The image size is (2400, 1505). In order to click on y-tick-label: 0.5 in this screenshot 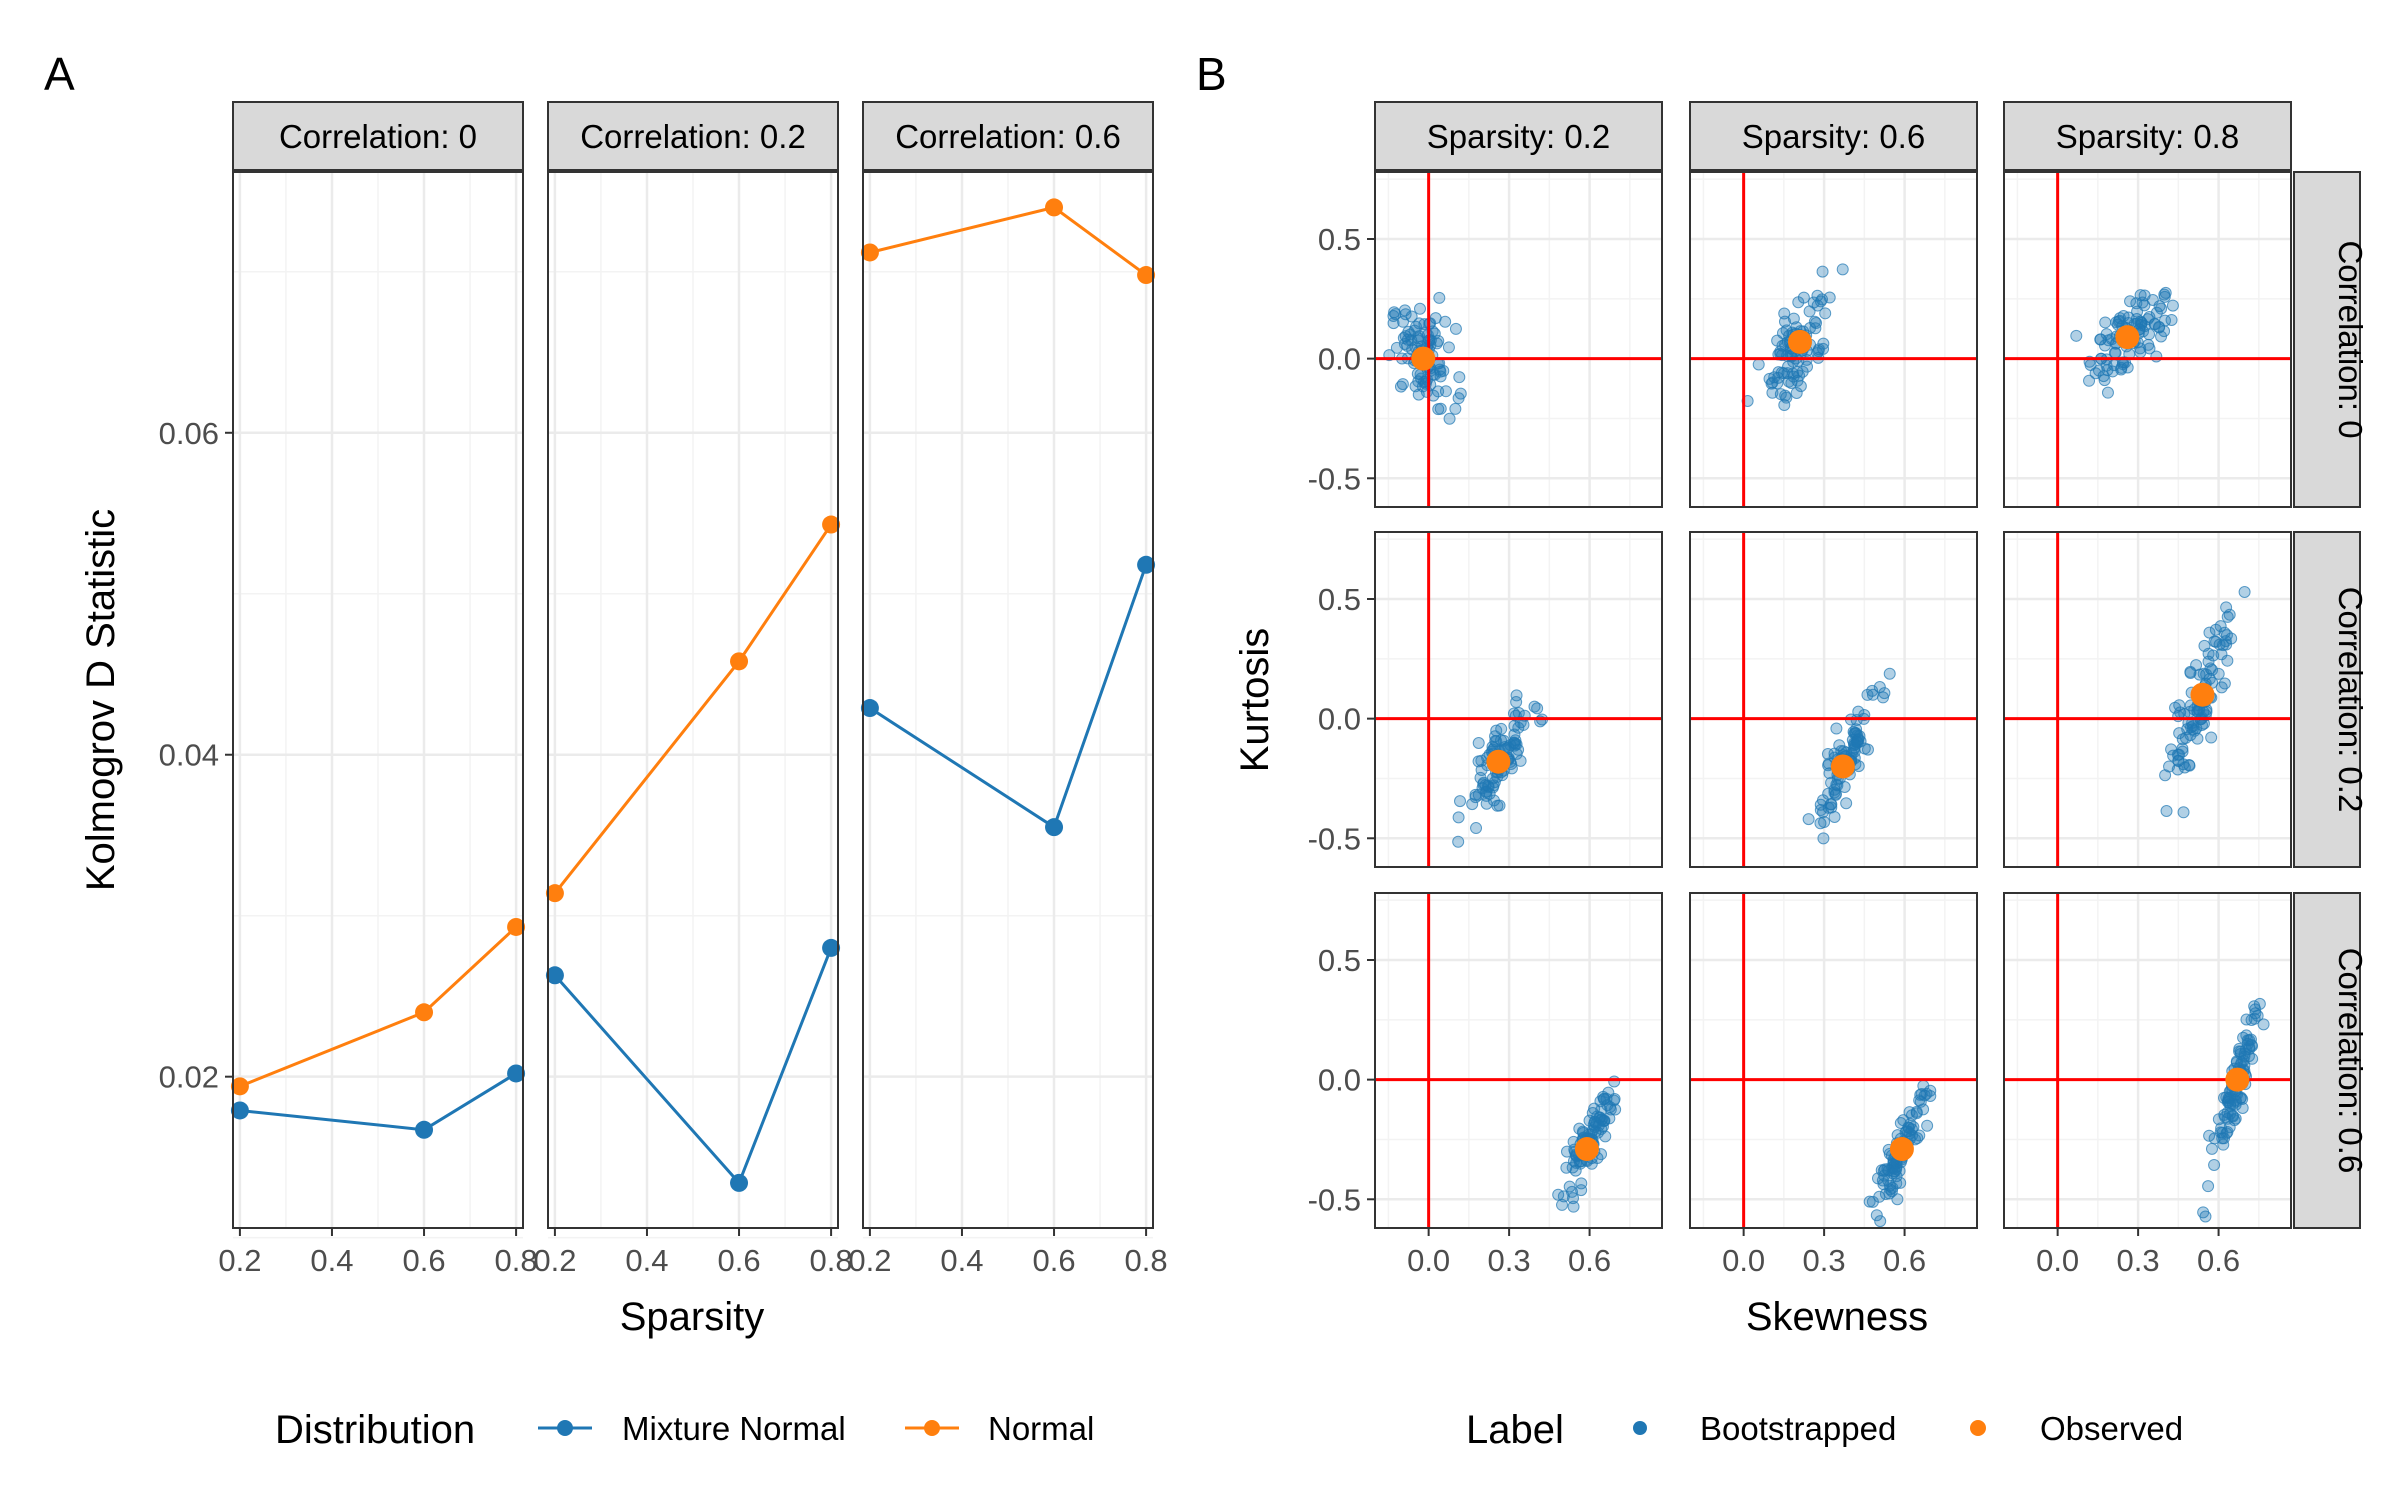, I will do `click(1339, 599)`.